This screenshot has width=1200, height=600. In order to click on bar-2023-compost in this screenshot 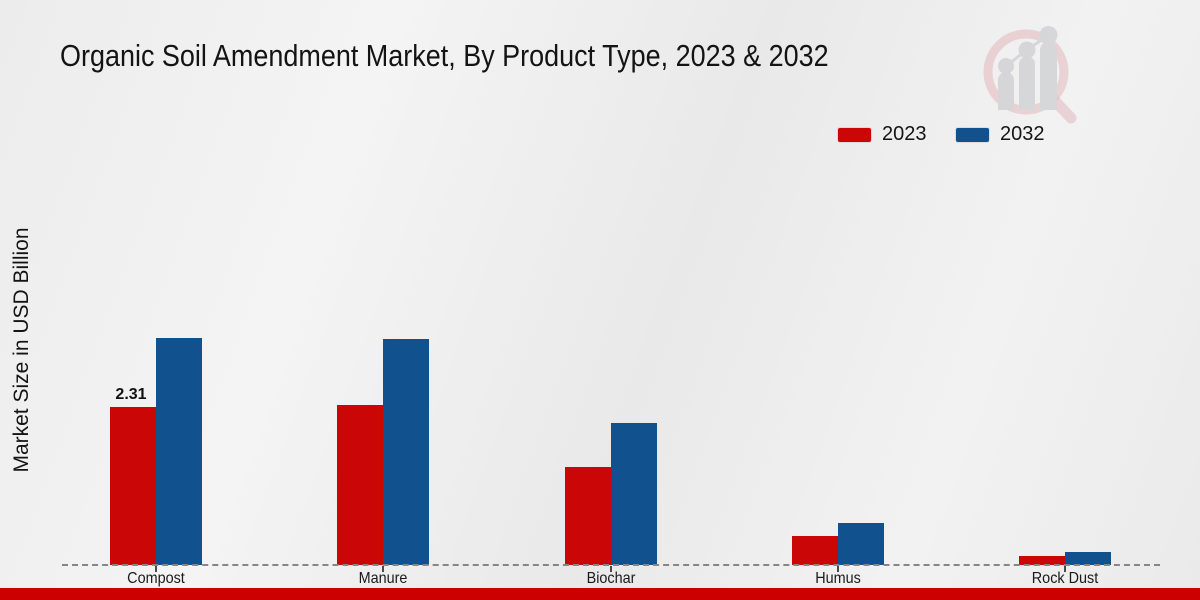, I will do `click(133, 486)`.